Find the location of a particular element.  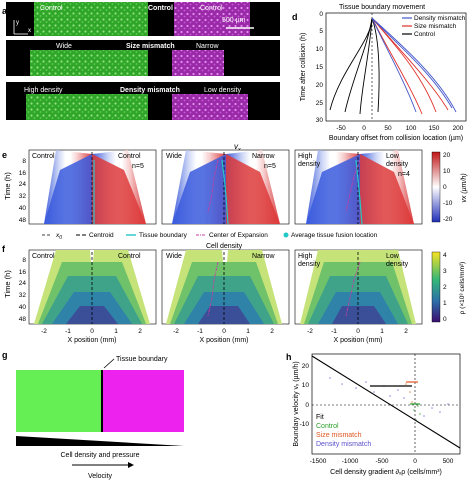

panel-h-x-ticks: -1500 -1000 -500 0 500 is located at coordinates (382, 461).